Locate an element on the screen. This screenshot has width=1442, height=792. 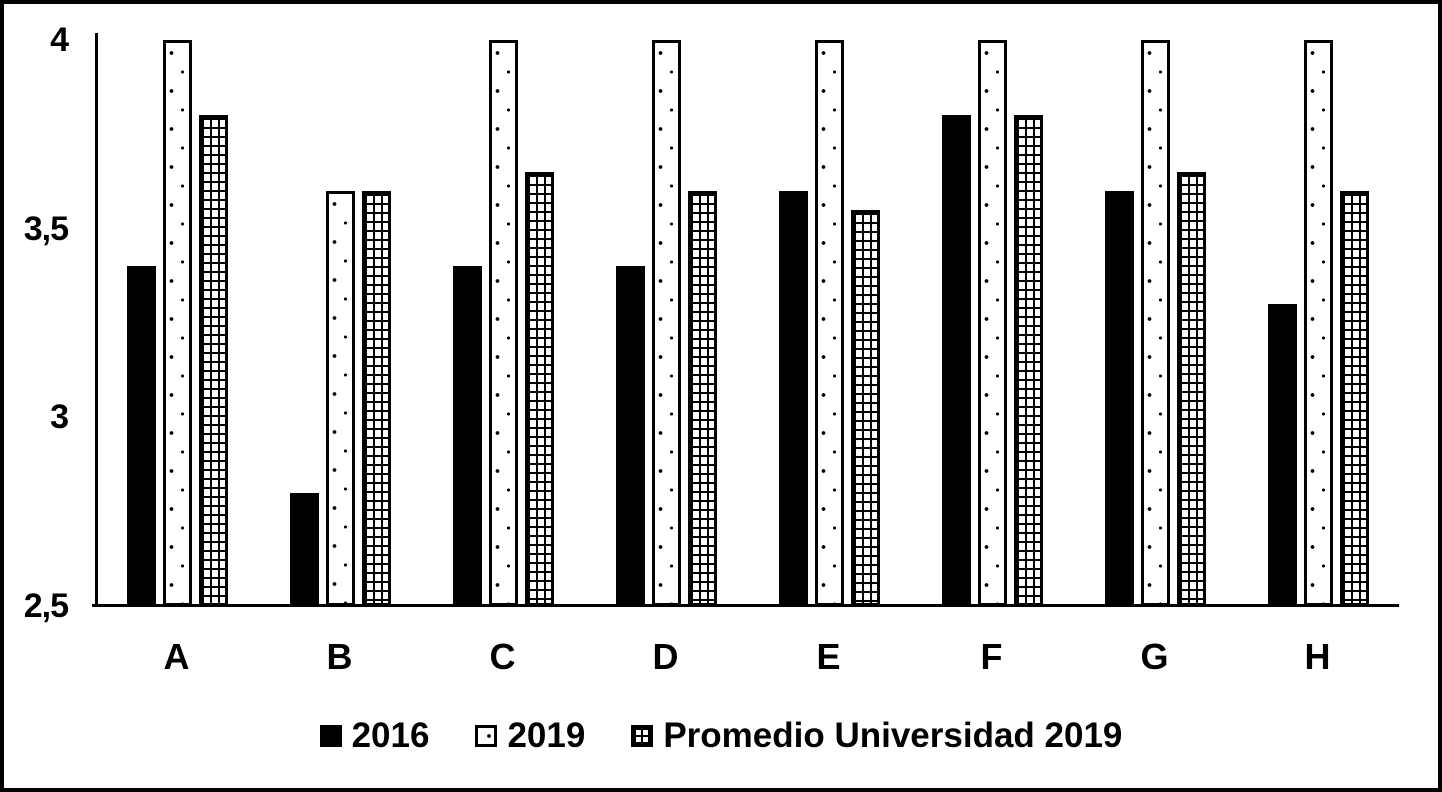
x-axis-line is located at coordinates (745, 605).